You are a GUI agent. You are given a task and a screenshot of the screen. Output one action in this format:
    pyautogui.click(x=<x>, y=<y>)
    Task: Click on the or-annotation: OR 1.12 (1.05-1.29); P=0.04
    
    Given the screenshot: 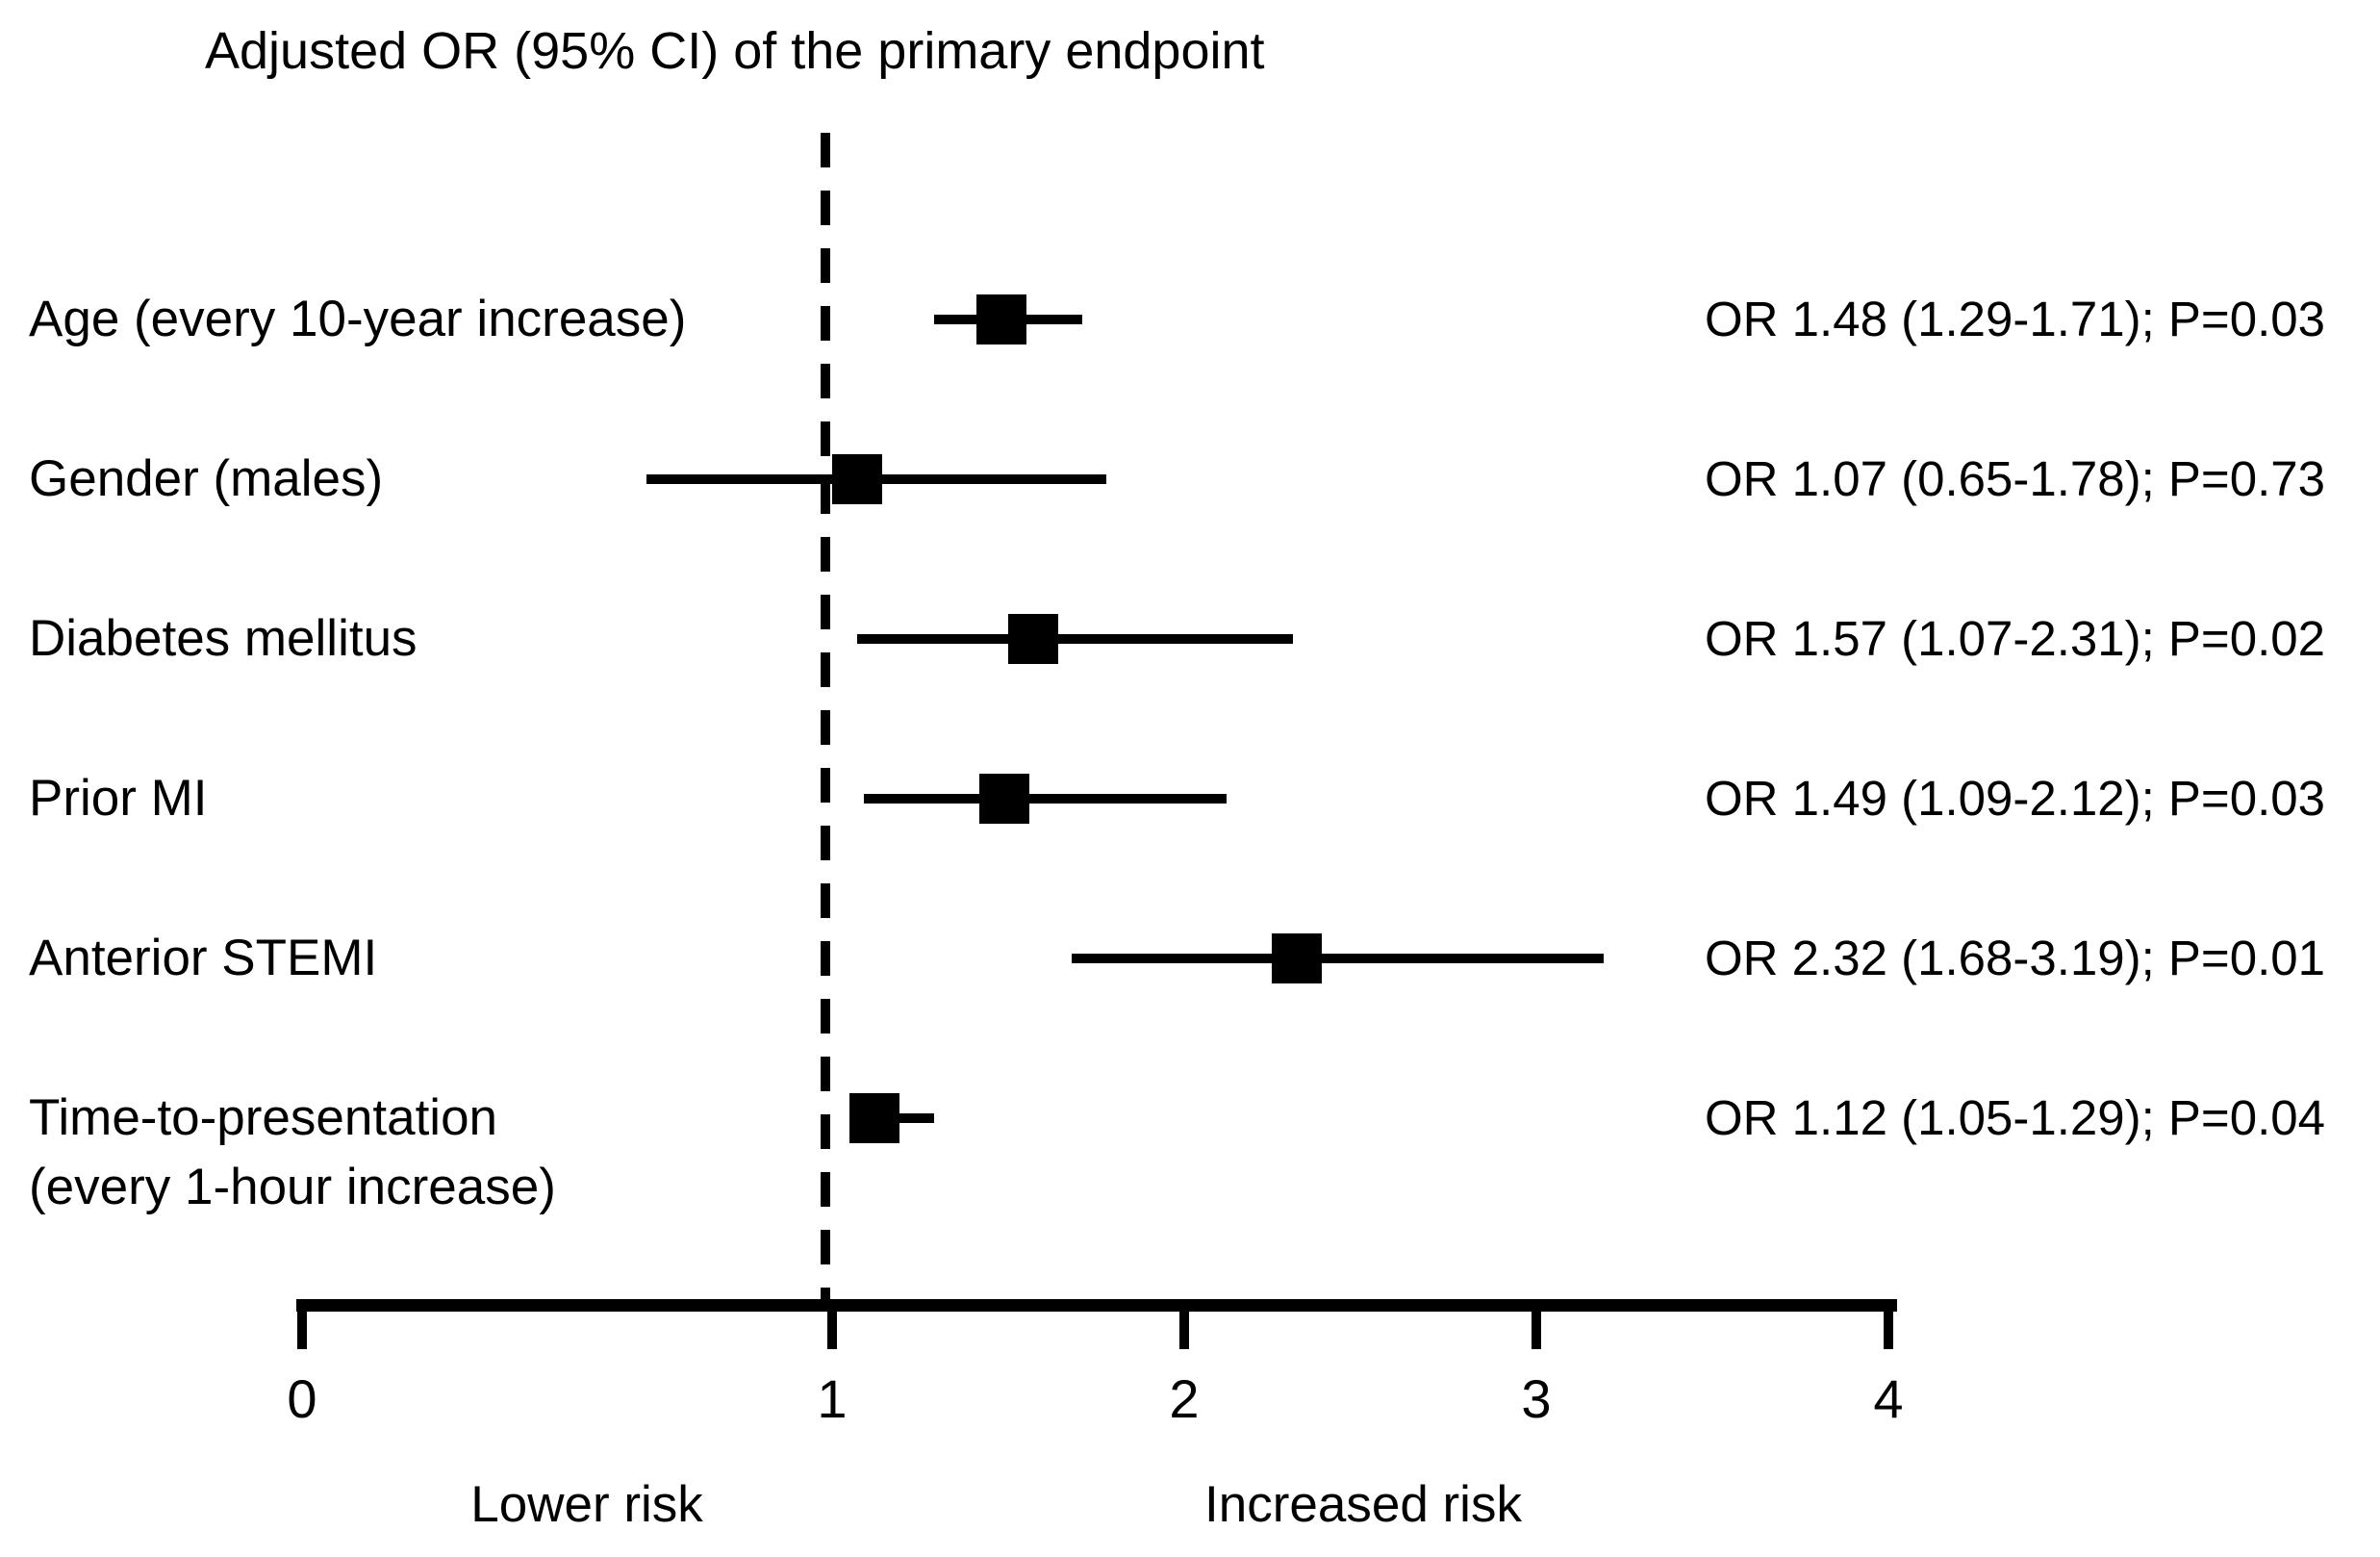 What is the action you would take?
    pyautogui.click(x=2015, y=1117)
    